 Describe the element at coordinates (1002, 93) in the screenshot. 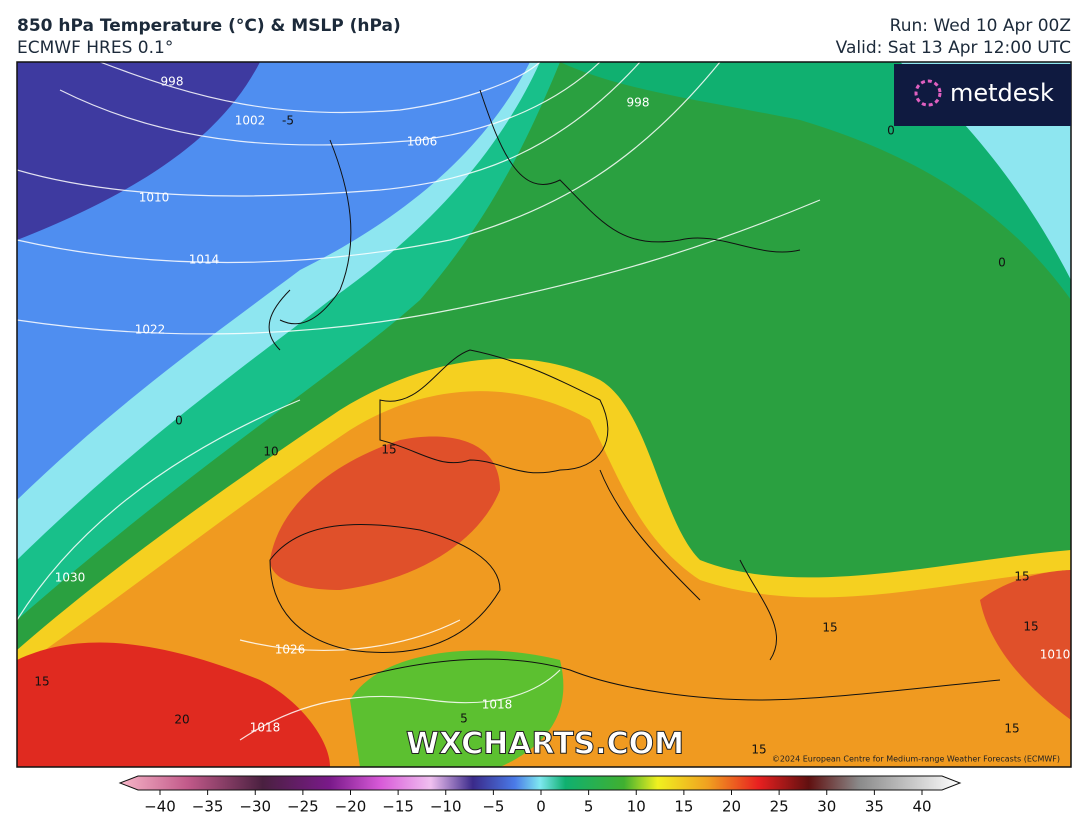

I see `logo: metdesk` at that location.